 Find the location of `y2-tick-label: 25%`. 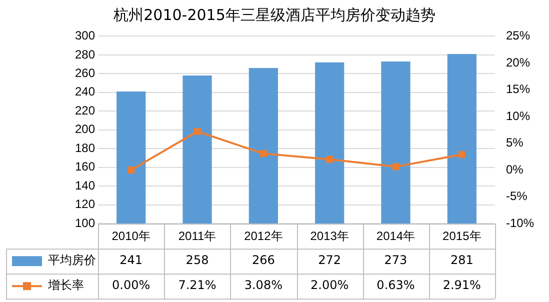

y2-tick-label: 25% is located at coordinates (518, 35).